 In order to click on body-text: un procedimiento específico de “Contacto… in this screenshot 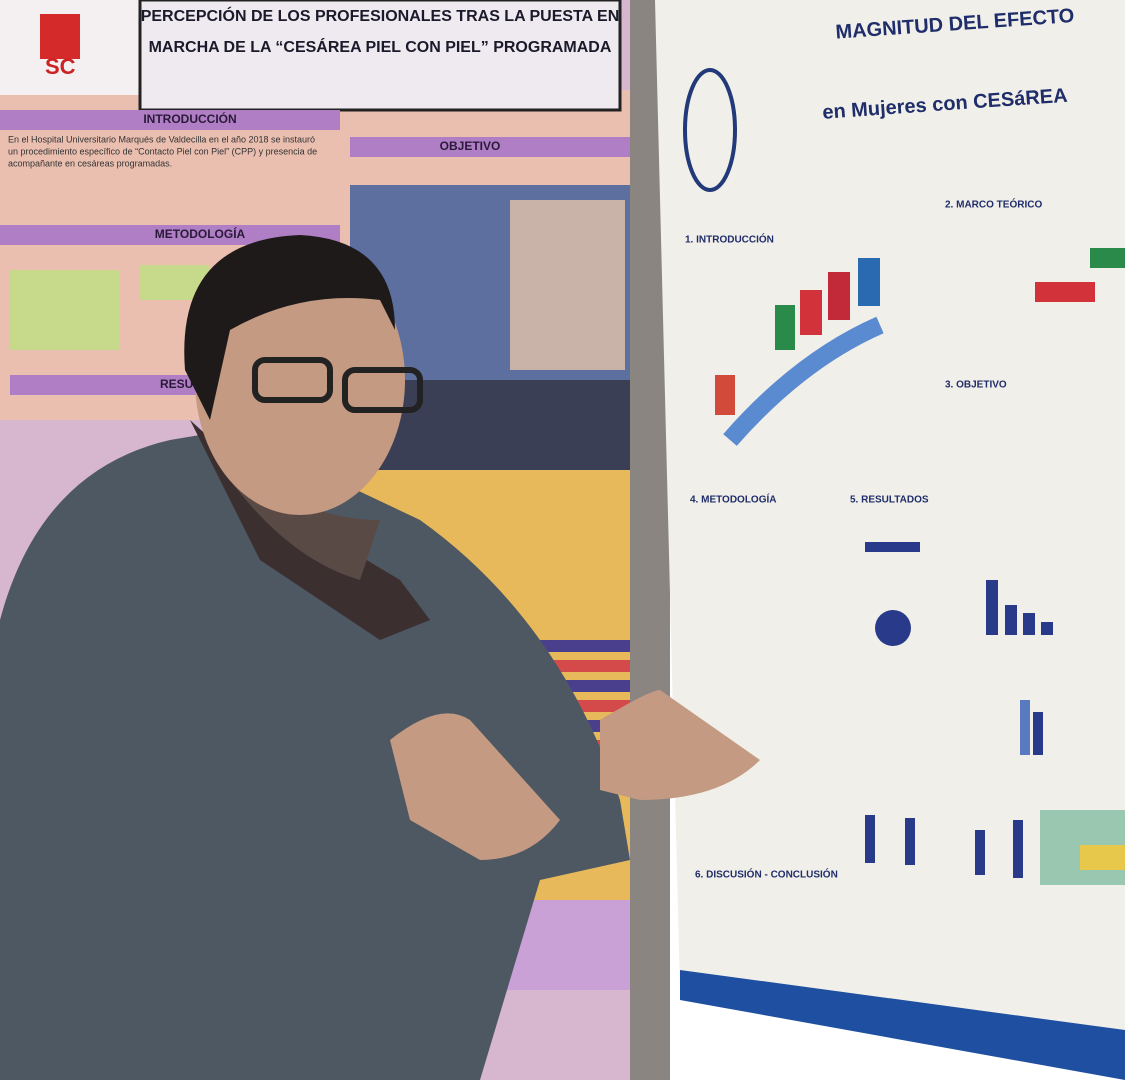, I will do `click(162, 151)`.